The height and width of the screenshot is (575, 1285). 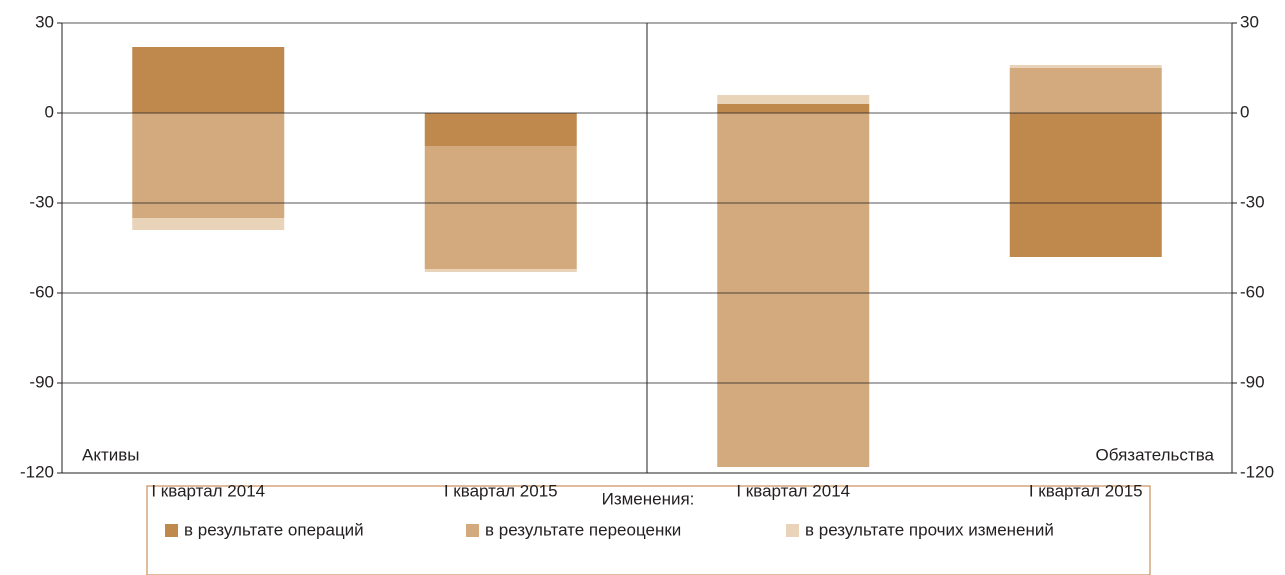 I want to click on y-tick-label: 0, so click(x=49, y=111).